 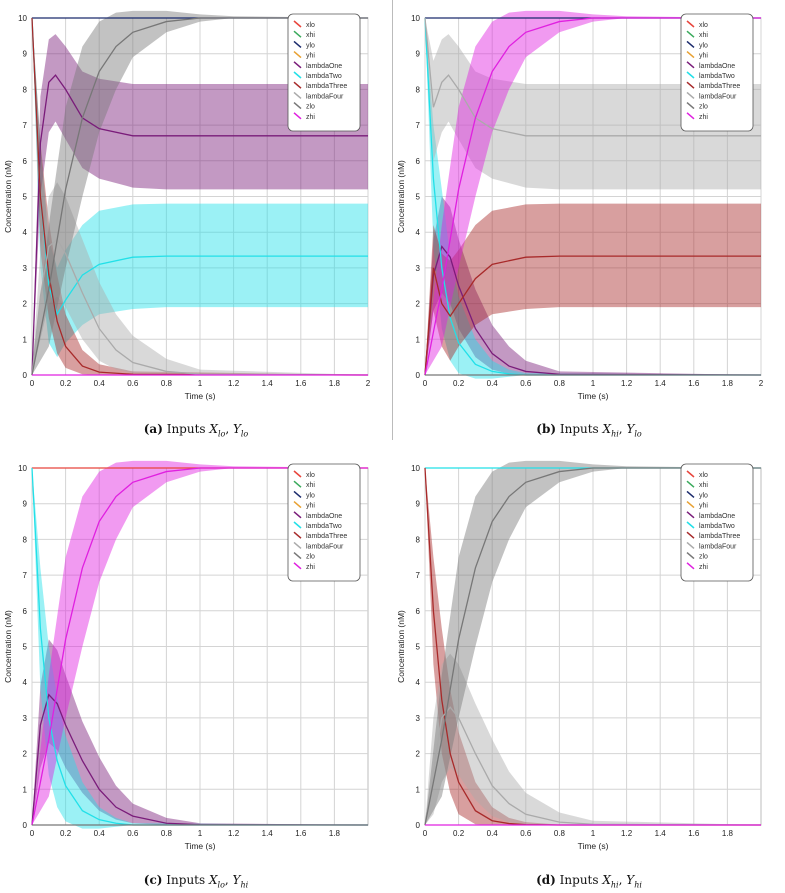 I want to click on y-tick-label: 6, so click(x=25, y=611).